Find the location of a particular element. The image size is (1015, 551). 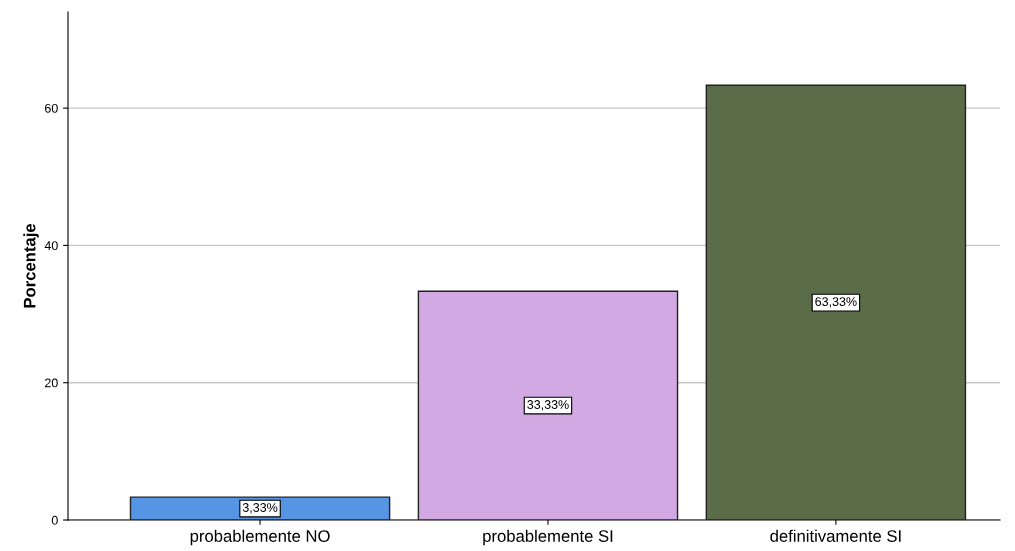

x-tick-label: probablemente SI is located at coordinates (548, 537).